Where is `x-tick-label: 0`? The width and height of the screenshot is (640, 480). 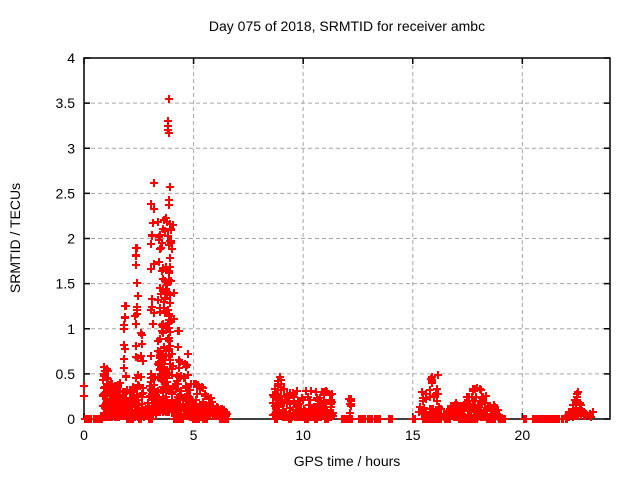 x-tick-label: 0 is located at coordinates (84, 435).